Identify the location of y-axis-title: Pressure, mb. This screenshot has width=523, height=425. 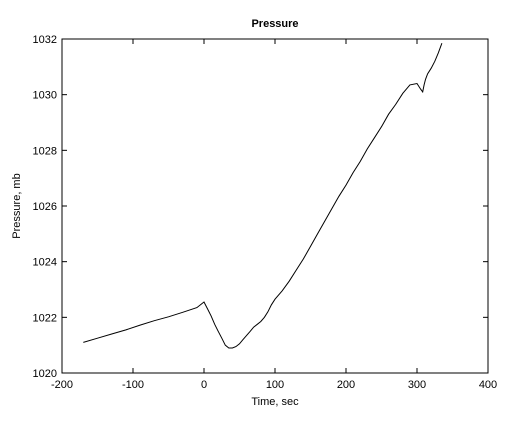
(17, 205).